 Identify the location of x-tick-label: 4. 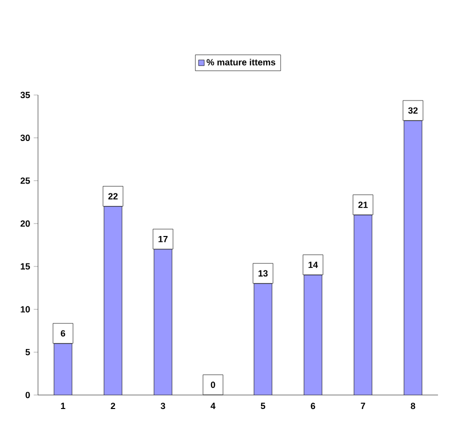
(213, 405).